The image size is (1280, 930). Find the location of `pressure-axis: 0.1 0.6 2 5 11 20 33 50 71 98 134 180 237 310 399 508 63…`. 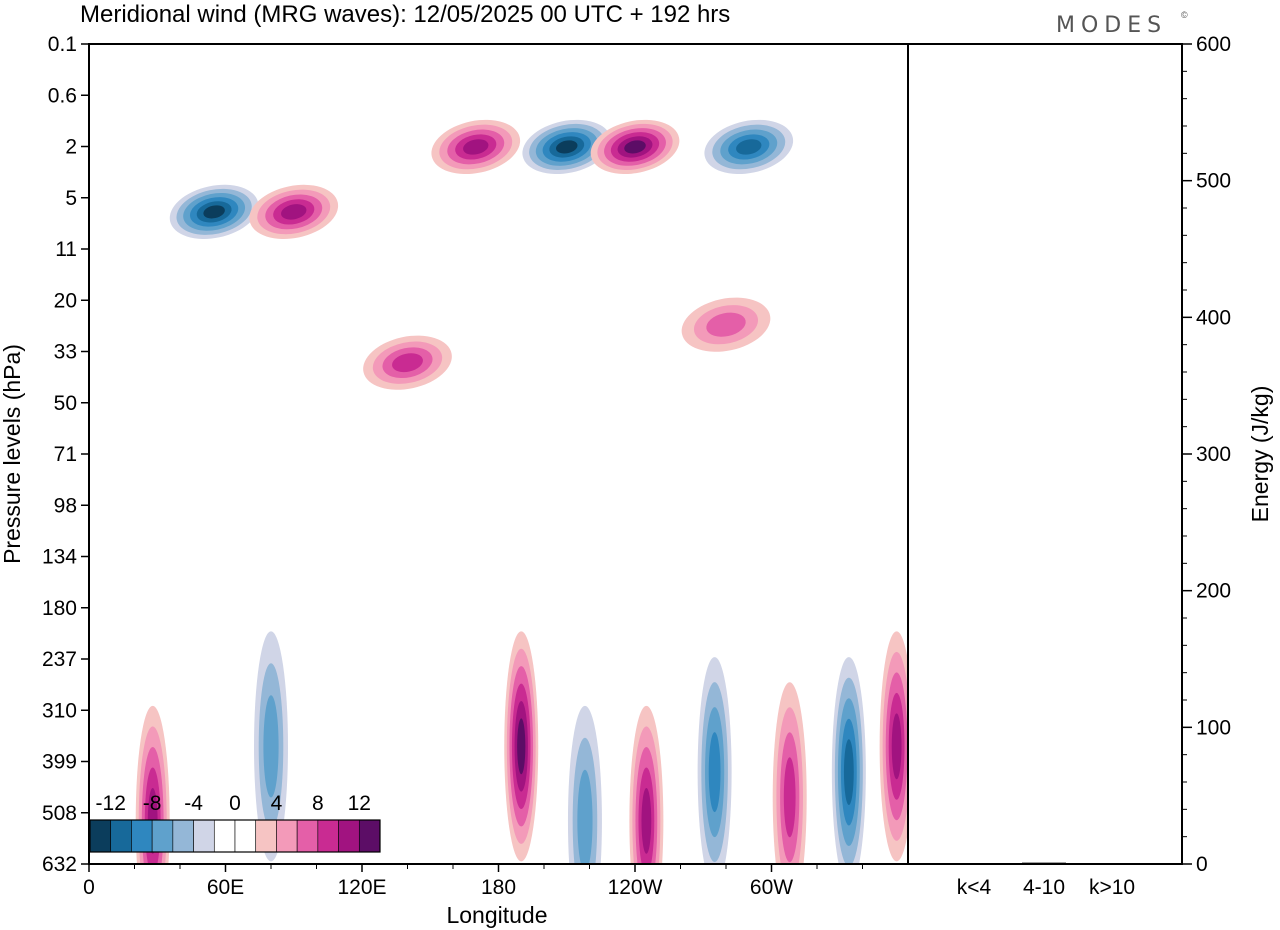

pressure-axis: 0.1 0.6 2 5 11 20 33 50 71 98 134 180 237 310 399 508 63… is located at coordinates (65, 454).